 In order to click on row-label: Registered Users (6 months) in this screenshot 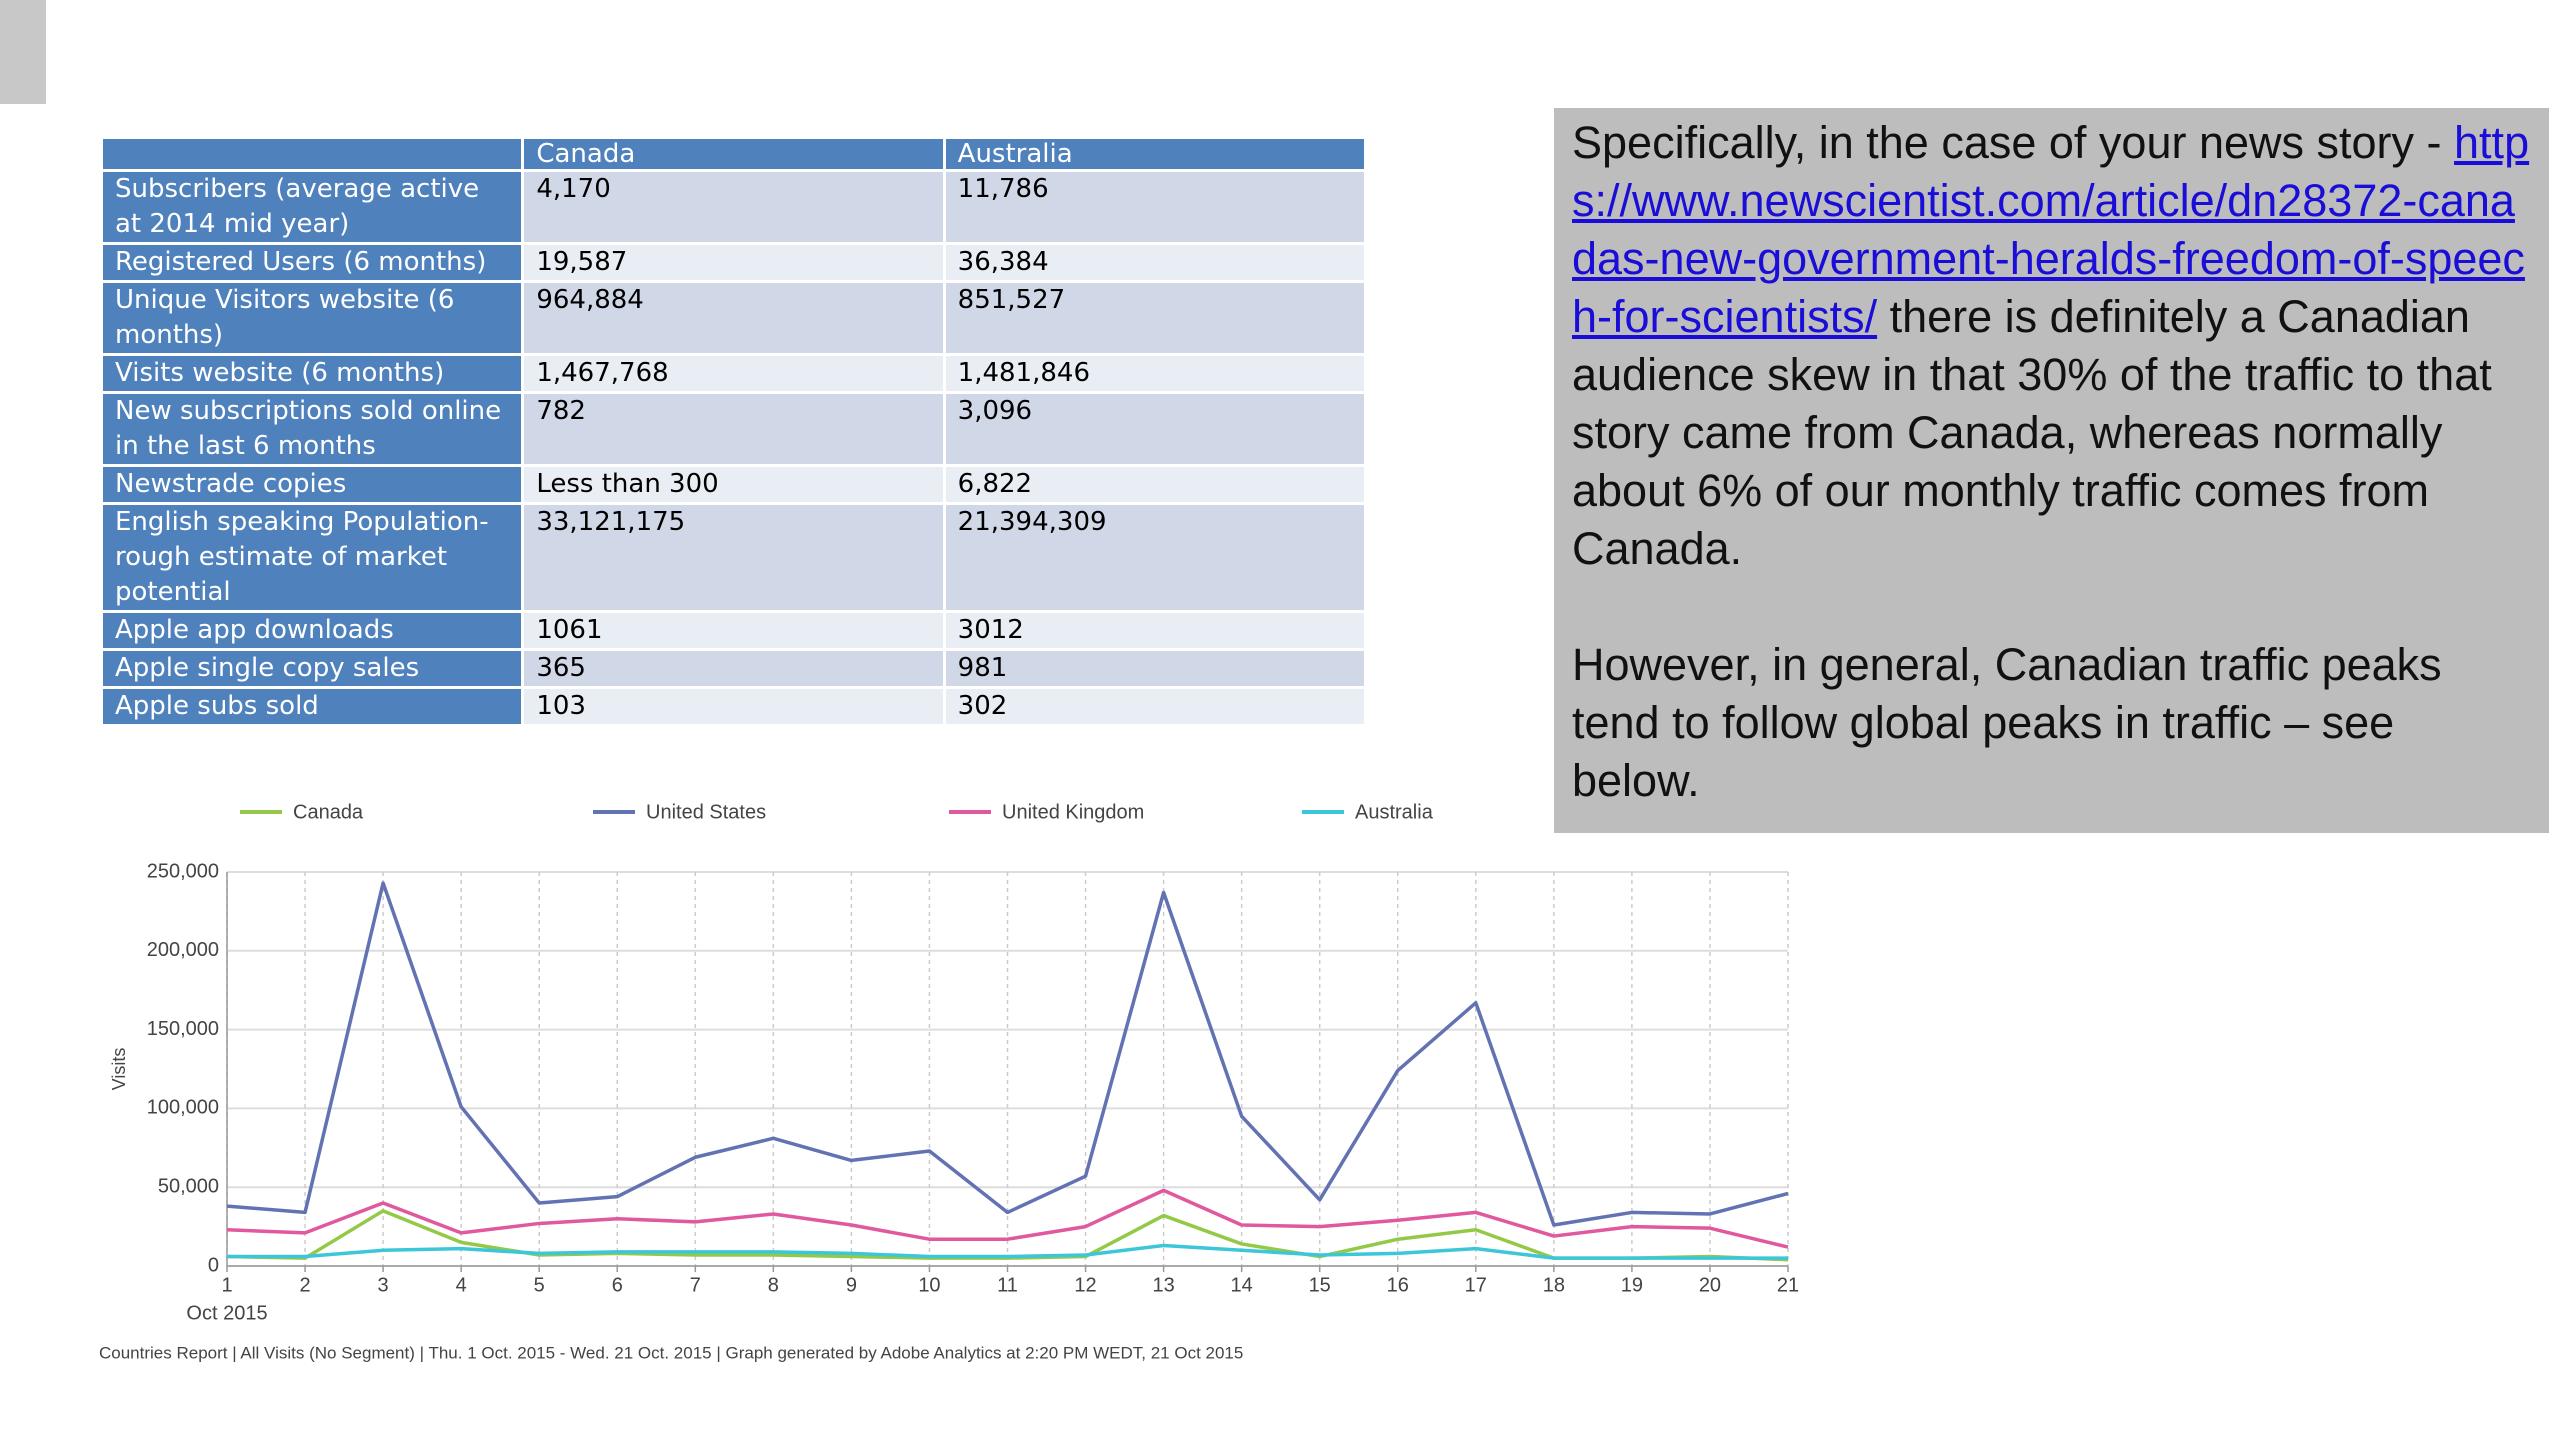, I will do `click(312, 262)`.